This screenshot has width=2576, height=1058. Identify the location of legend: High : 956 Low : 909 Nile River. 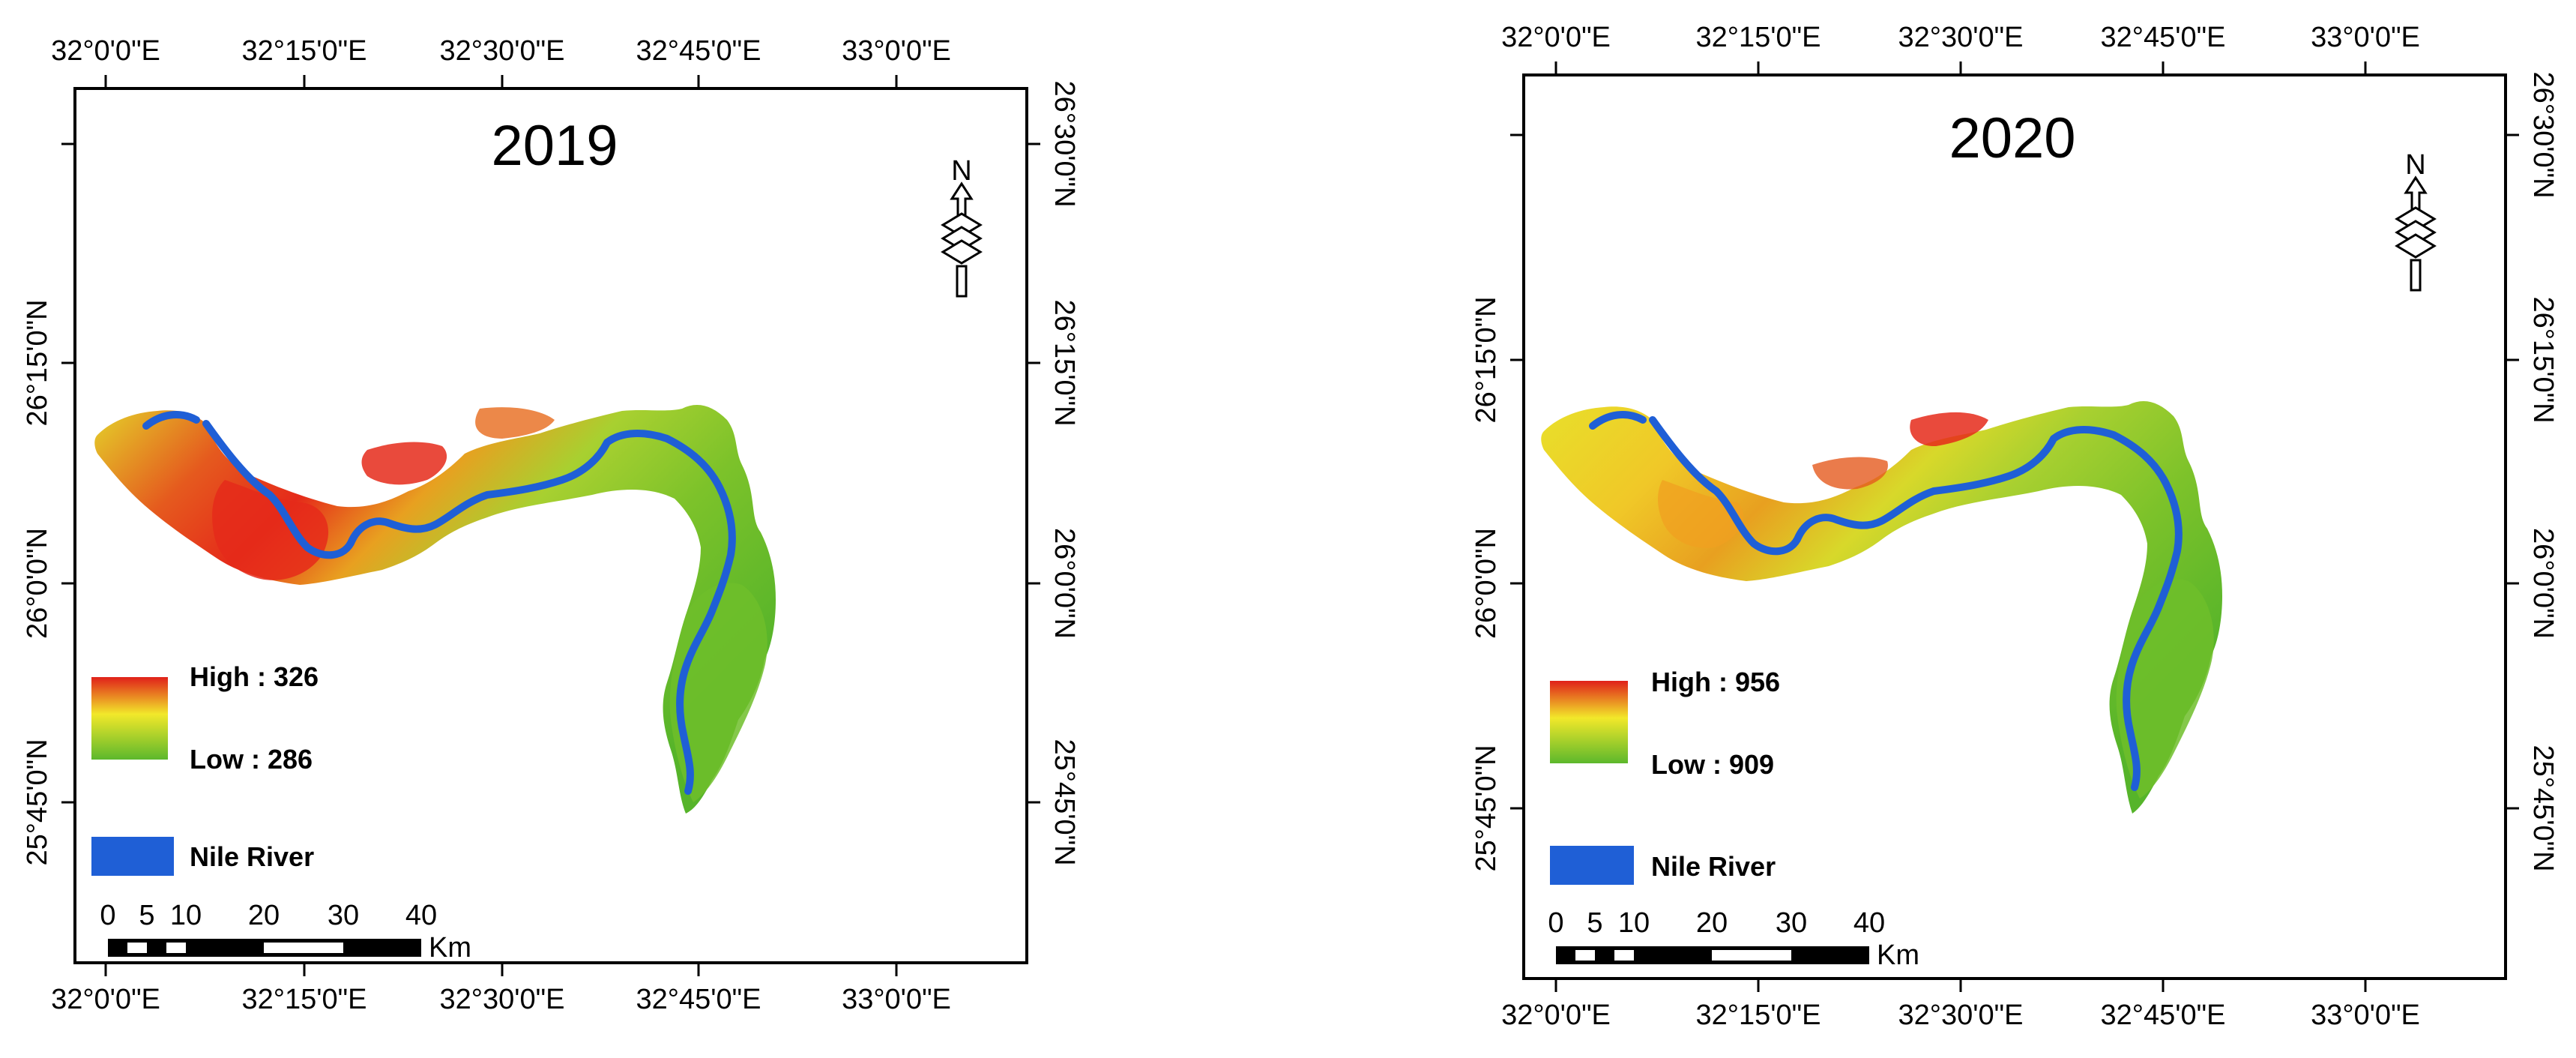
(1665, 776).